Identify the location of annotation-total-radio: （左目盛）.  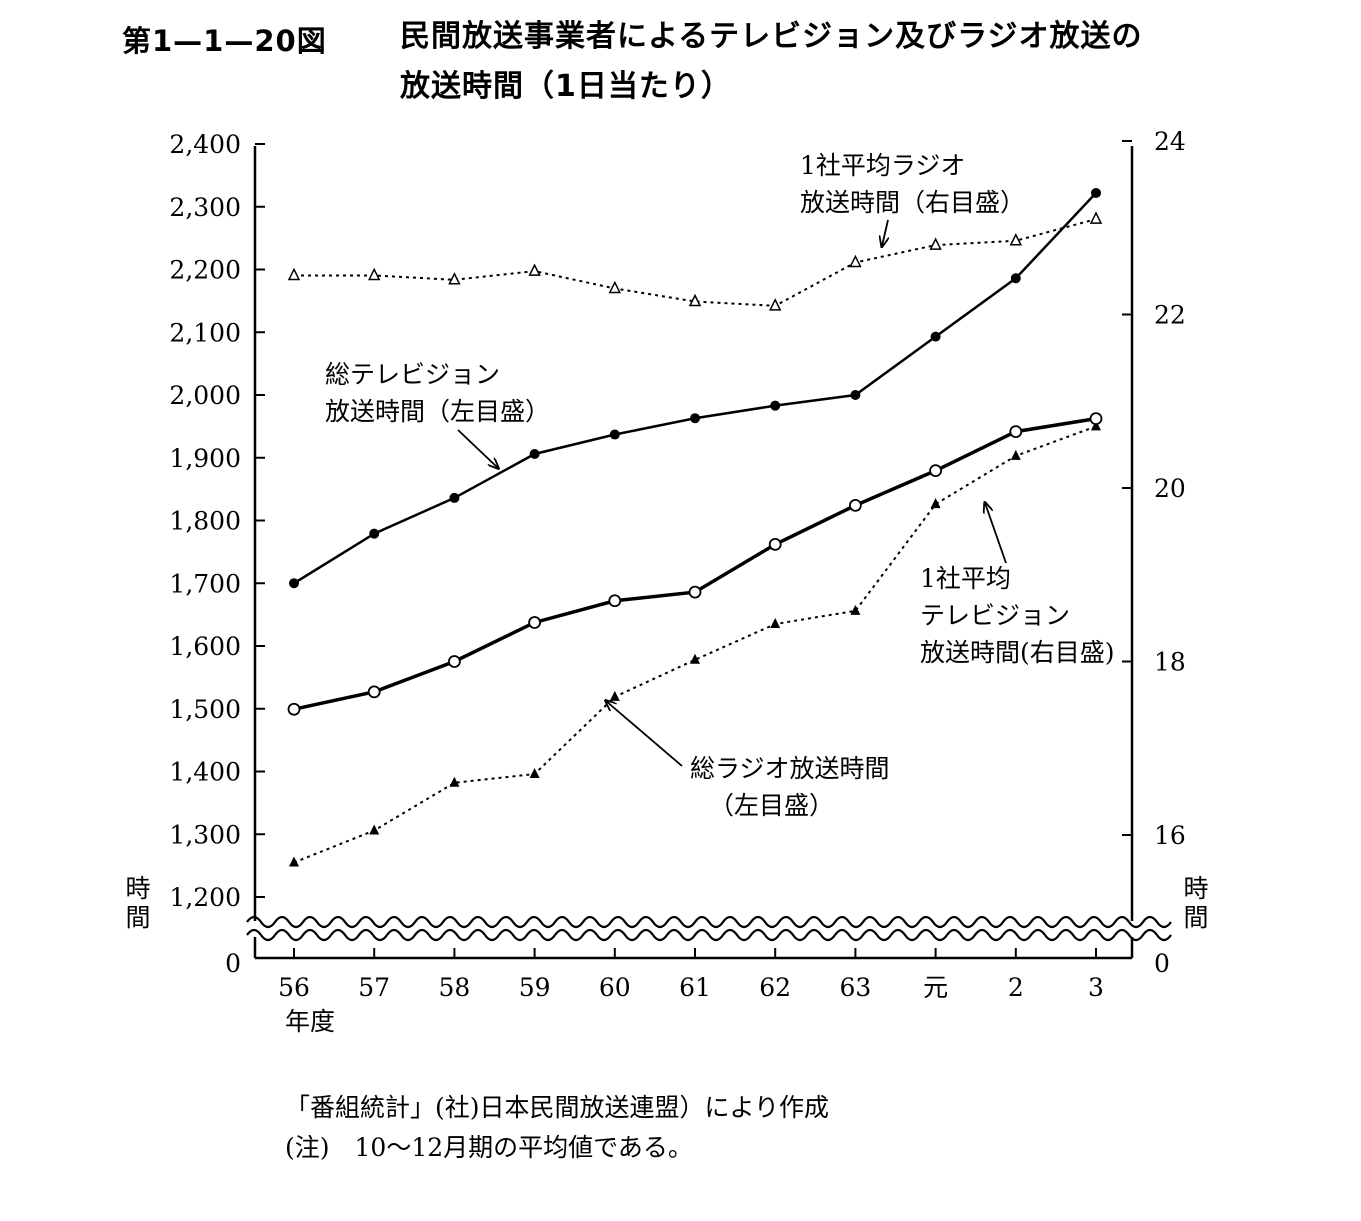
(771, 805).